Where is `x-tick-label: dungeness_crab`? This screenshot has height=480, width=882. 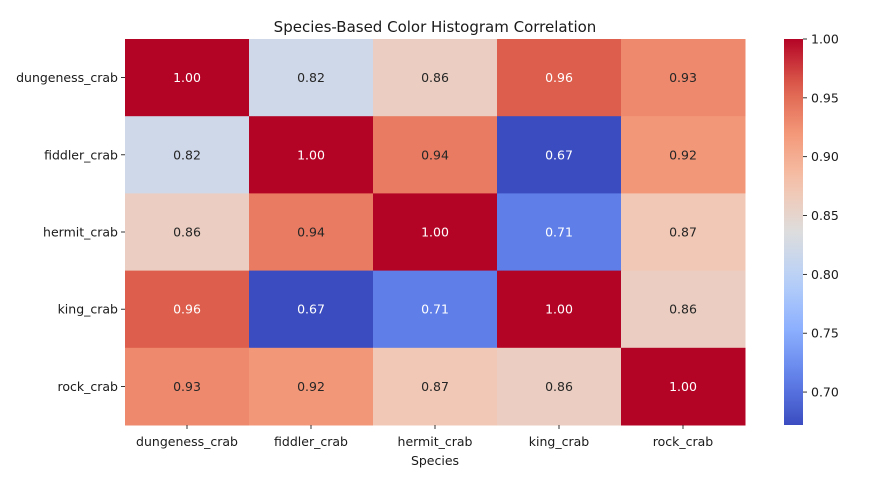
x-tick-label: dungeness_crab is located at coordinates (187, 441).